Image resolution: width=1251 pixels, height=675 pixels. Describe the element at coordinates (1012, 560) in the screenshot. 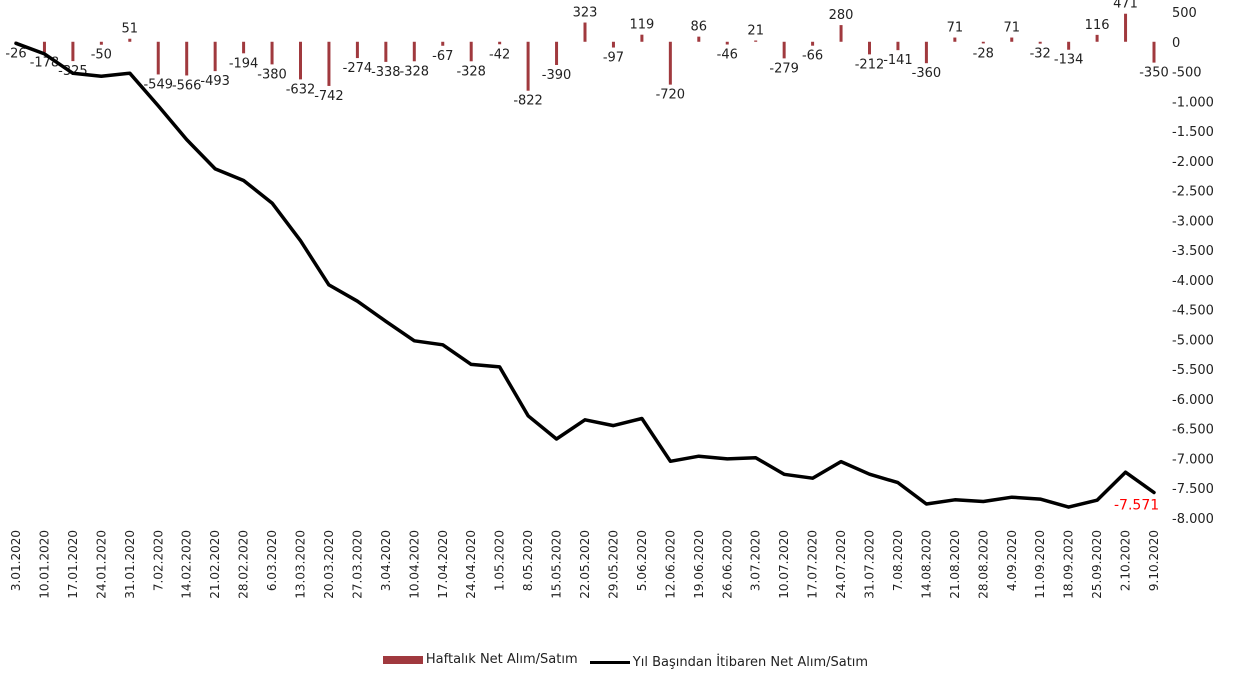

I see `x-tick-label: 4.09.2020` at that location.